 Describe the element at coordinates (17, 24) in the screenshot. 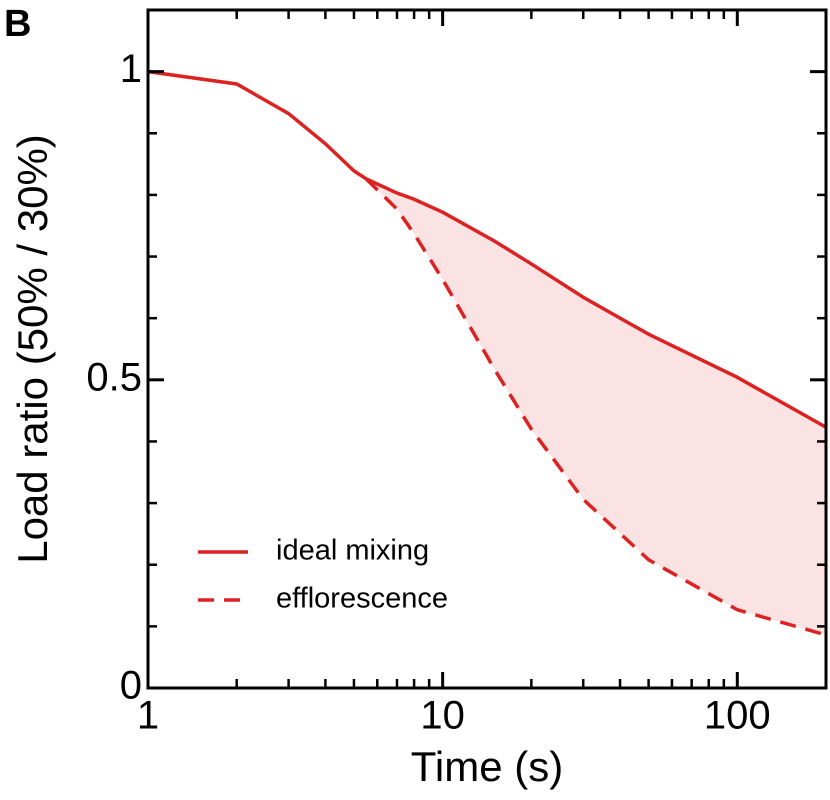

I see `panel-label: B` at that location.